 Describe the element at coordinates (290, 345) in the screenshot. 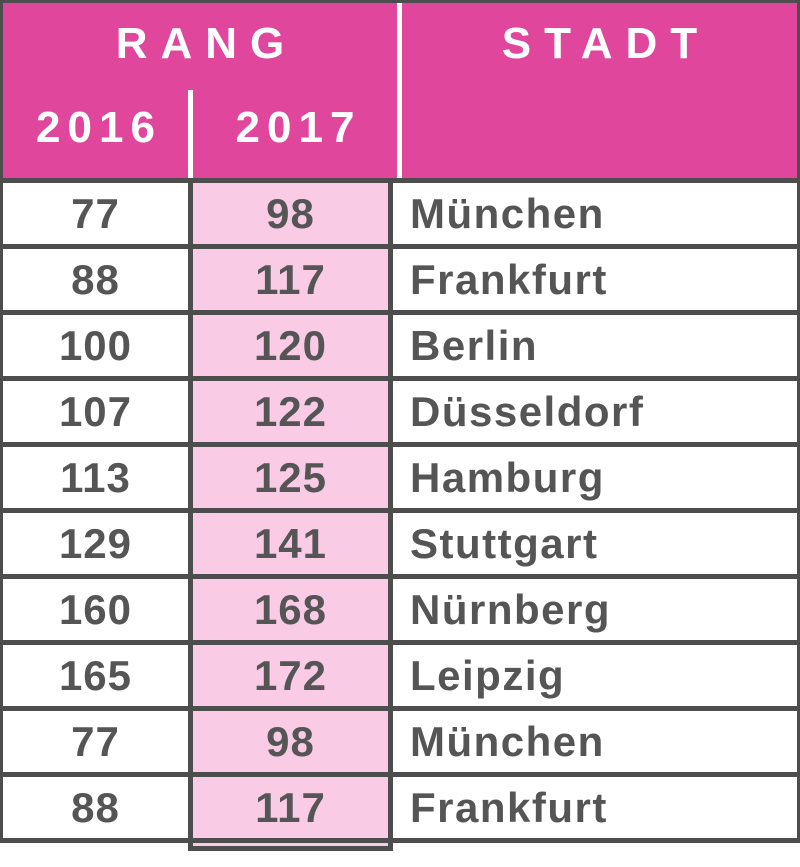

I see `rank-2017-cell: 120` at that location.